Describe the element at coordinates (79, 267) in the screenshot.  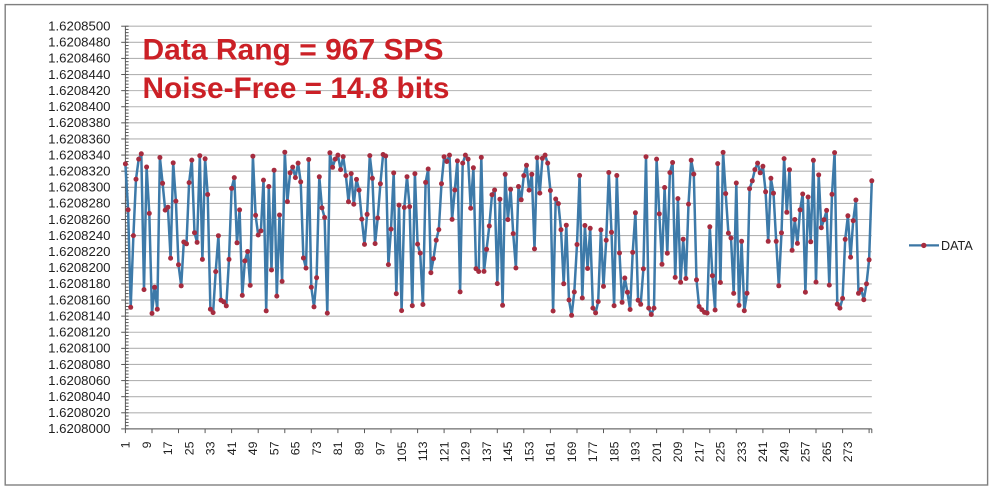
I see `svg-text: 1.6208200` at that location.